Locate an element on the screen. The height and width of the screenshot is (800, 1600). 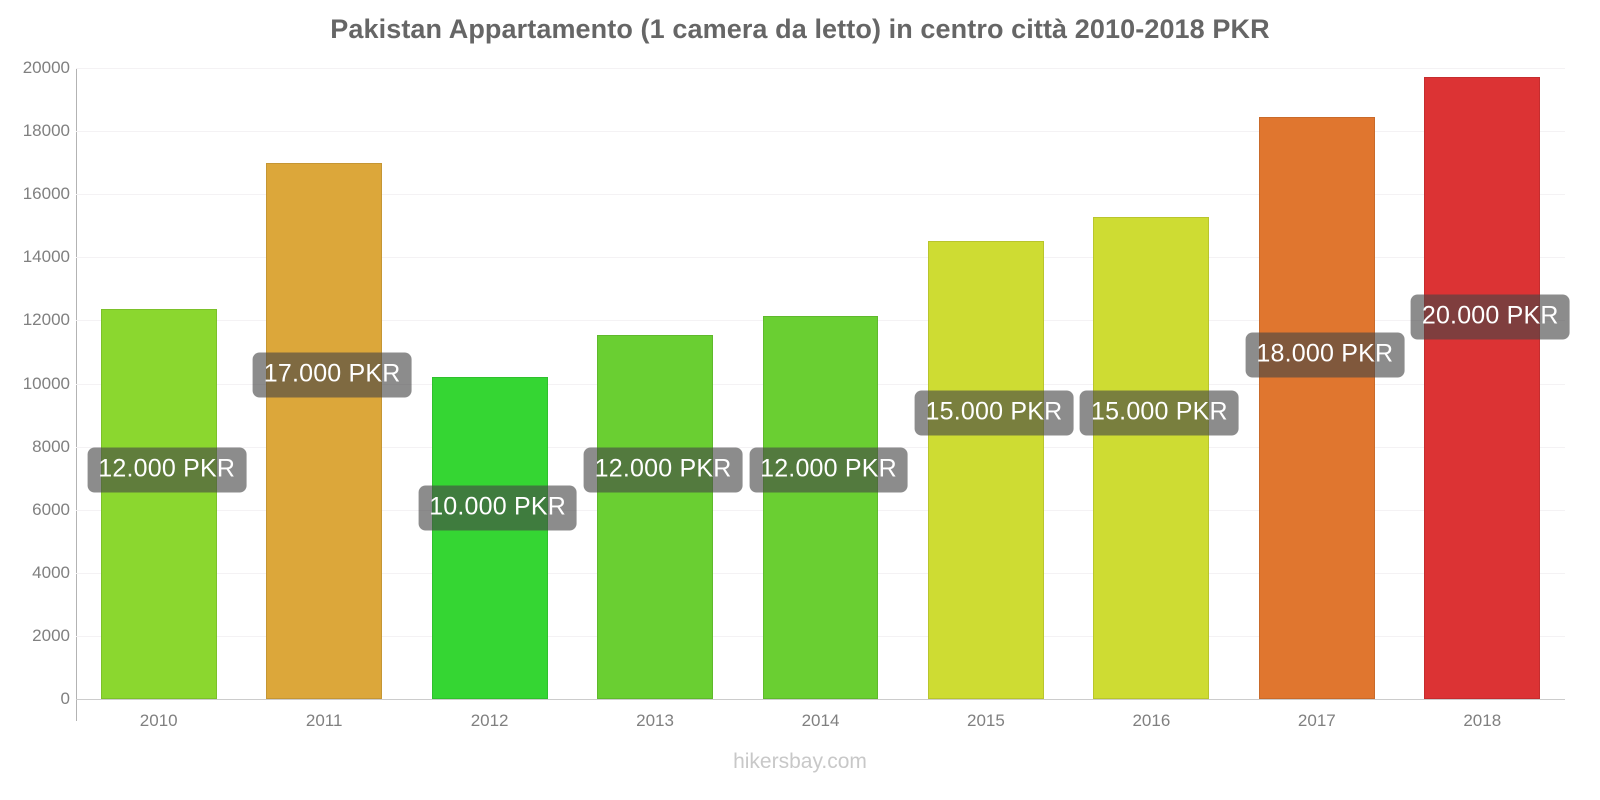
y-tick-label: 18000 is located at coordinates (46, 131).